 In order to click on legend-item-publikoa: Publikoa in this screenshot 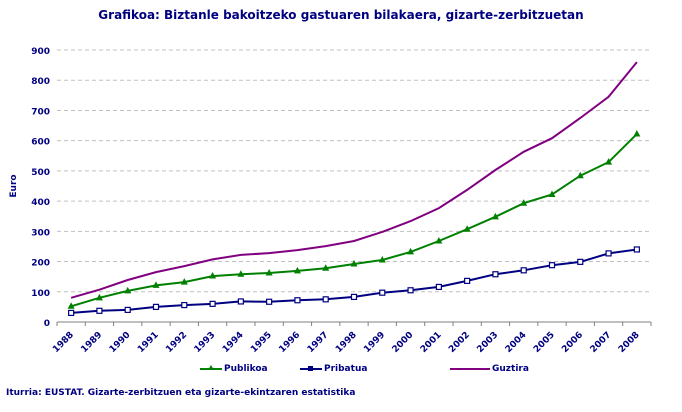, I will do `click(250, 369)`.